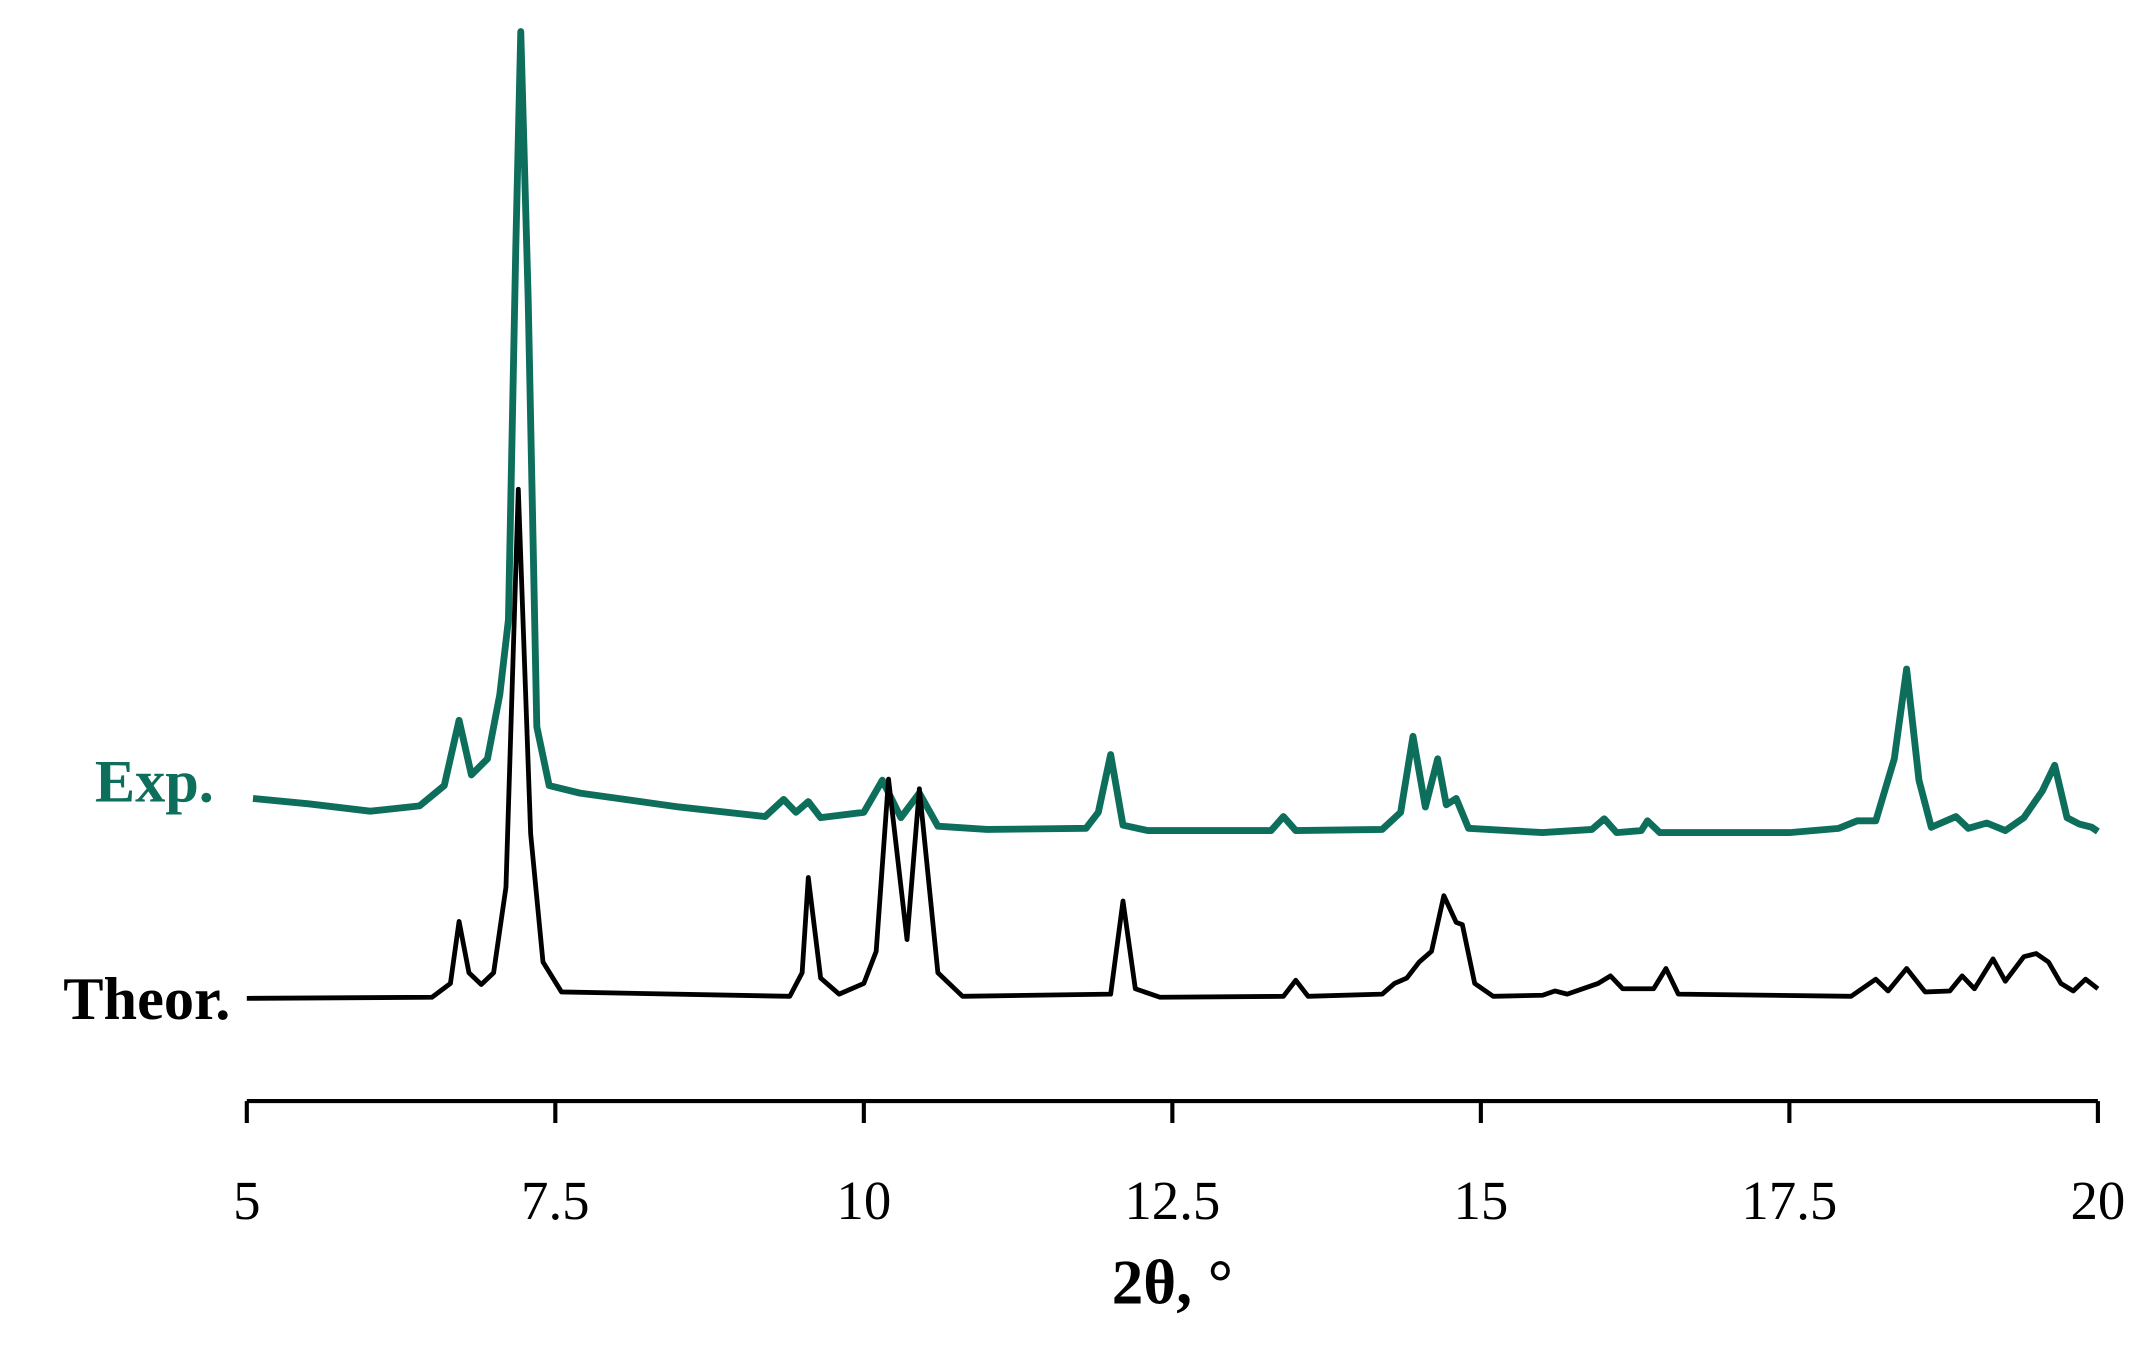 The image size is (2150, 1346). What do you see at coordinates (555, 1200) in the screenshot?
I see `x-tick-label: 7.5` at bounding box center [555, 1200].